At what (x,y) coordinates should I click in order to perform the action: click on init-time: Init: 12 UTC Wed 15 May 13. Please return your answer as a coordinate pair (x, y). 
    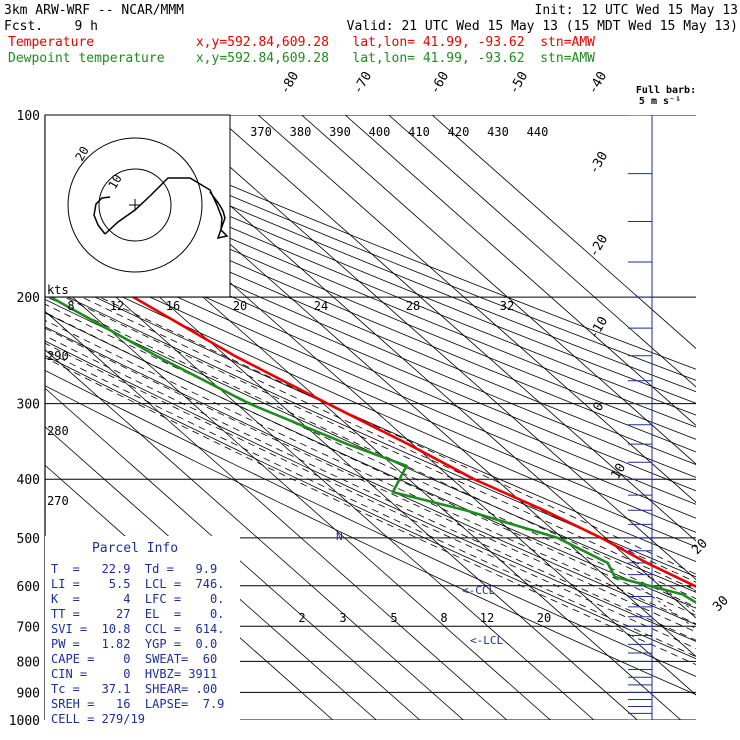
    Looking at the image, I should click on (637, 10).